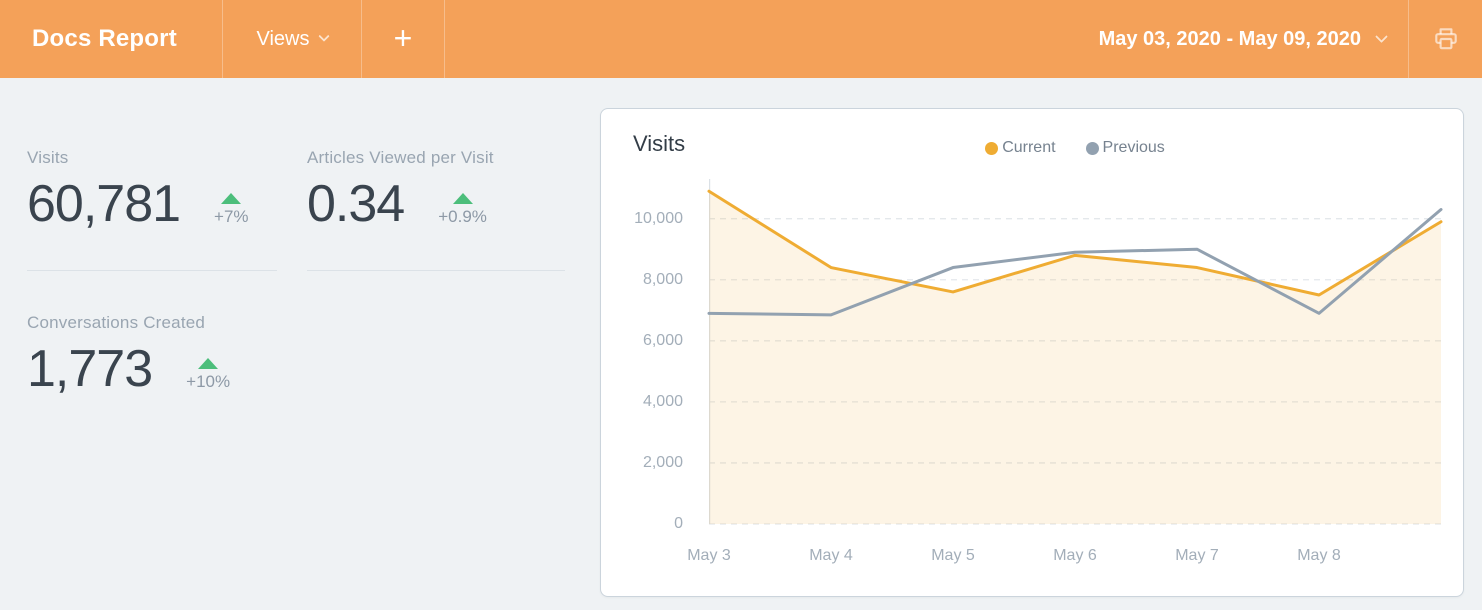  What do you see at coordinates (1229, 38) in the screenshot?
I see `date-range-text: May 03, 2020 - May 09, 2020` at bounding box center [1229, 38].